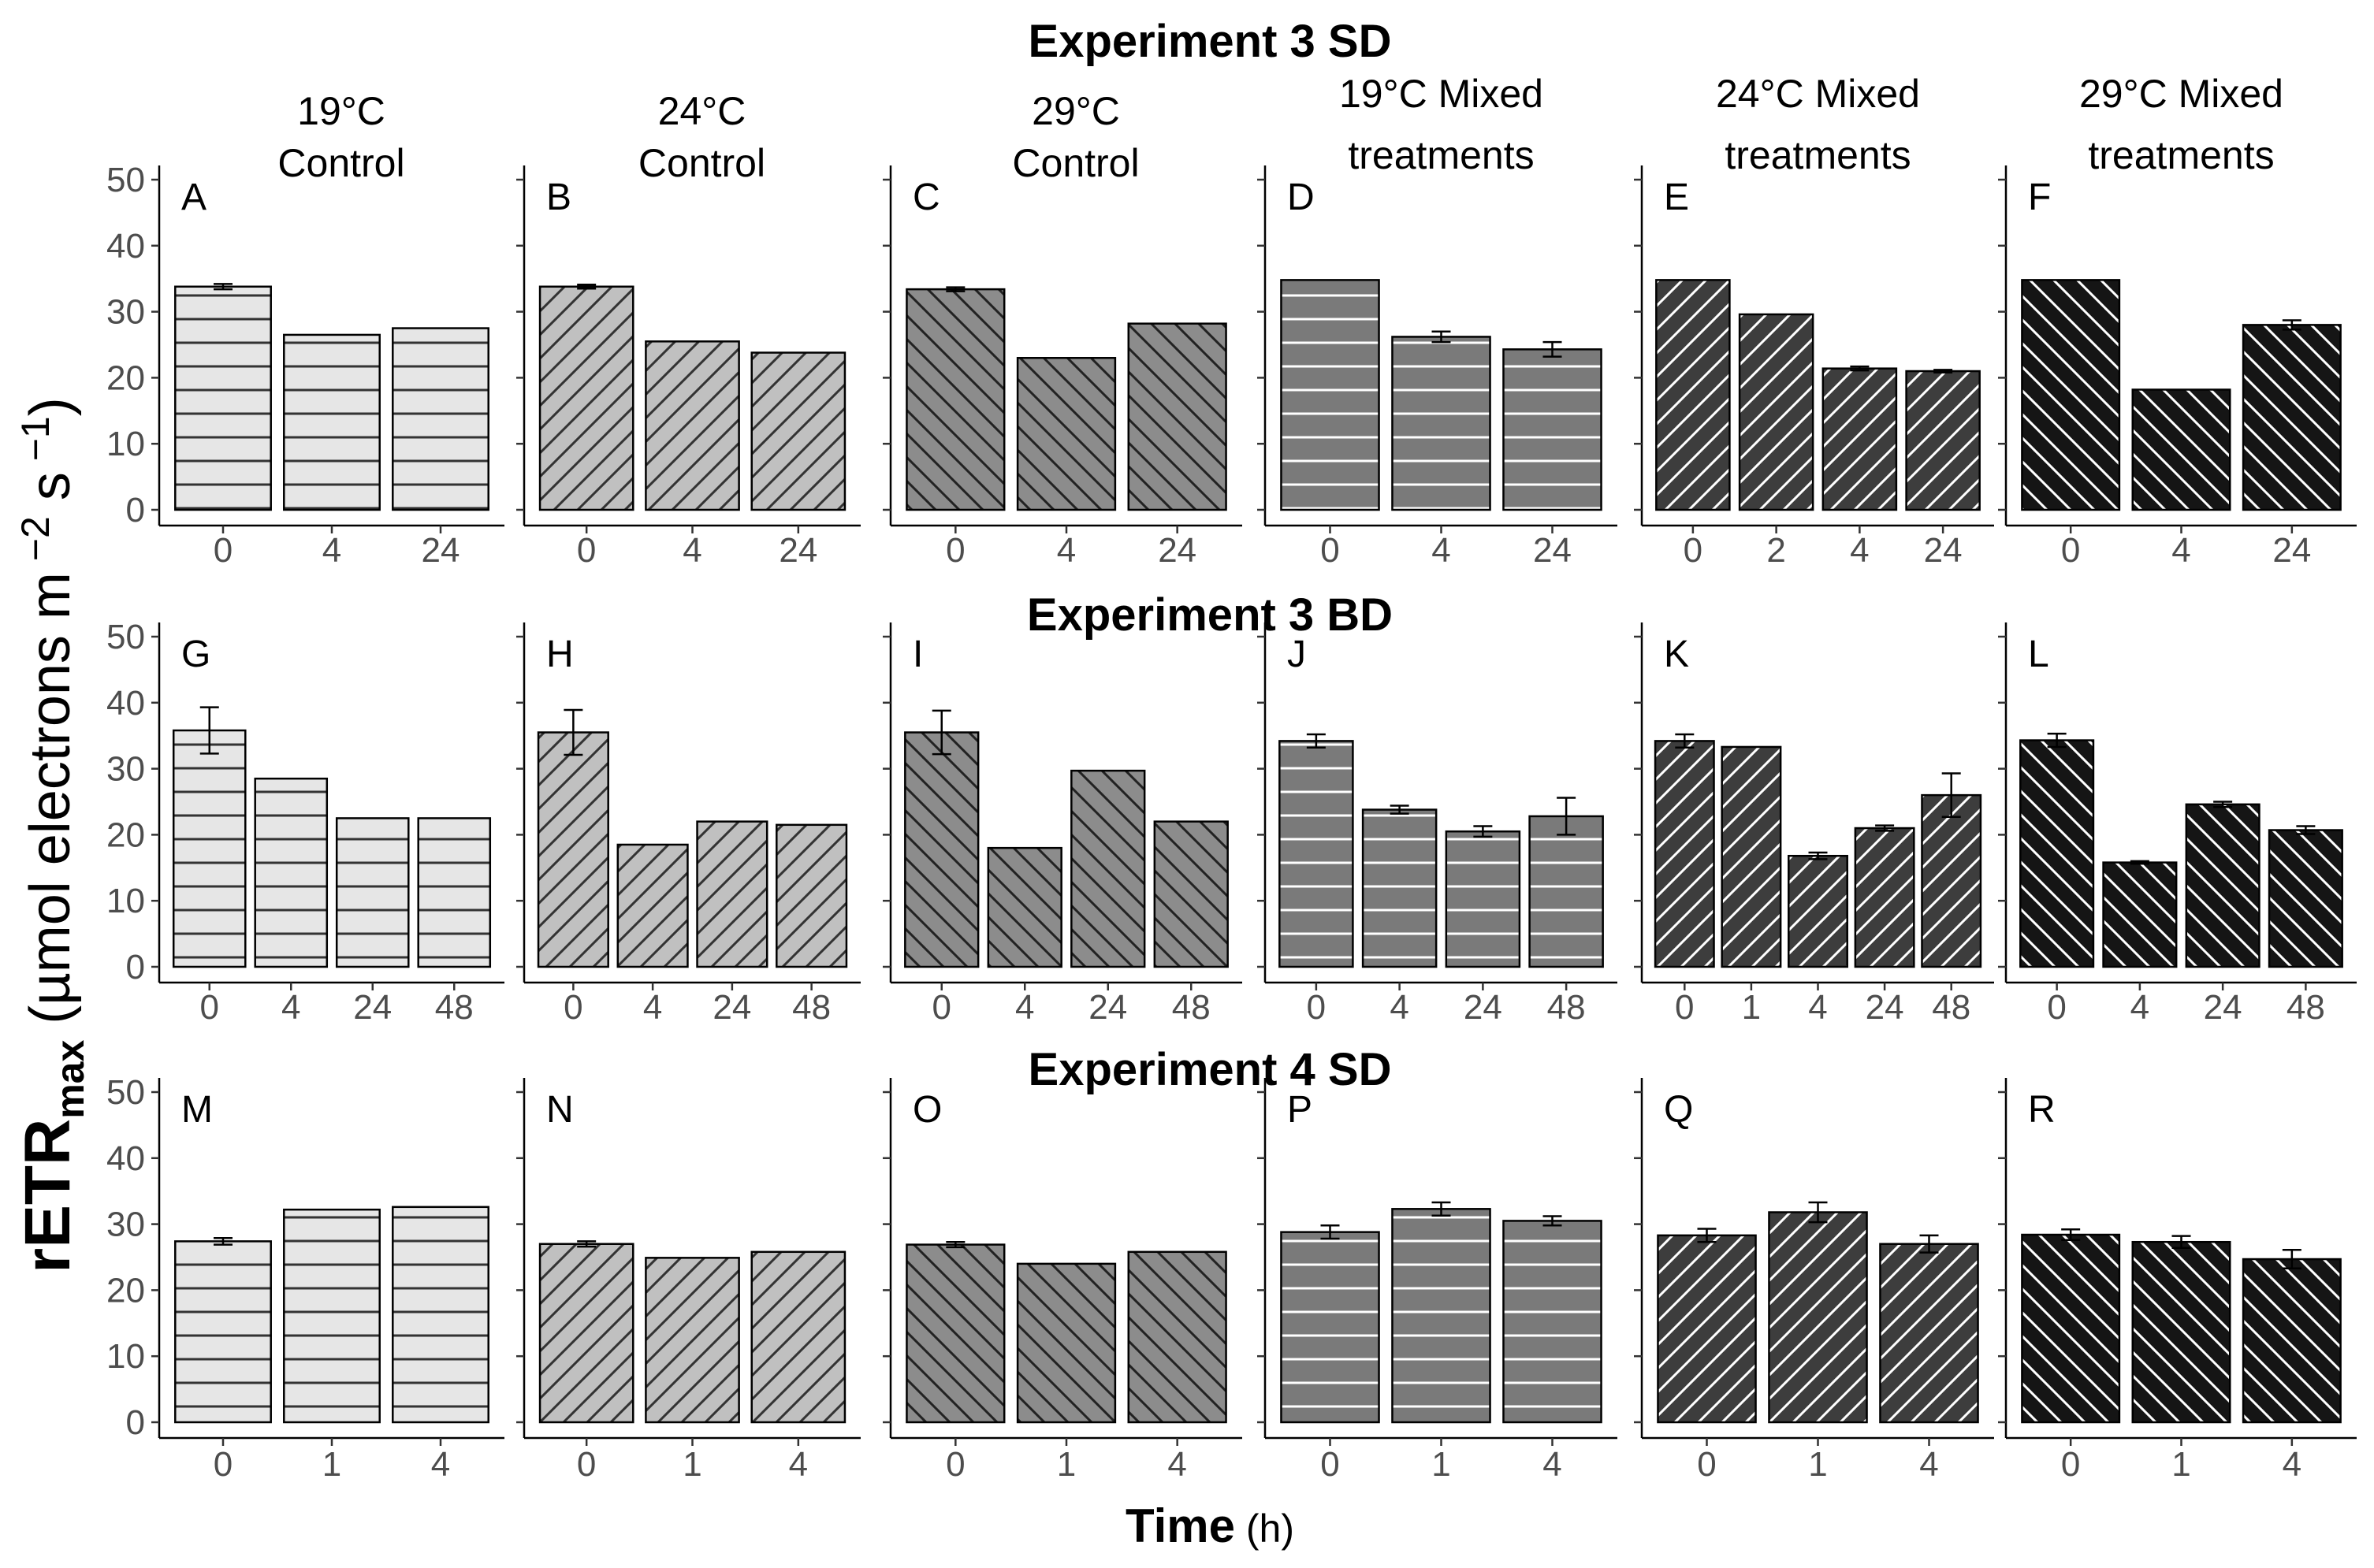 Image resolution: width=2374 pixels, height=1568 pixels. Describe the element at coordinates (125, 637) in the screenshot. I see `y-tick-label: 50` at that location.